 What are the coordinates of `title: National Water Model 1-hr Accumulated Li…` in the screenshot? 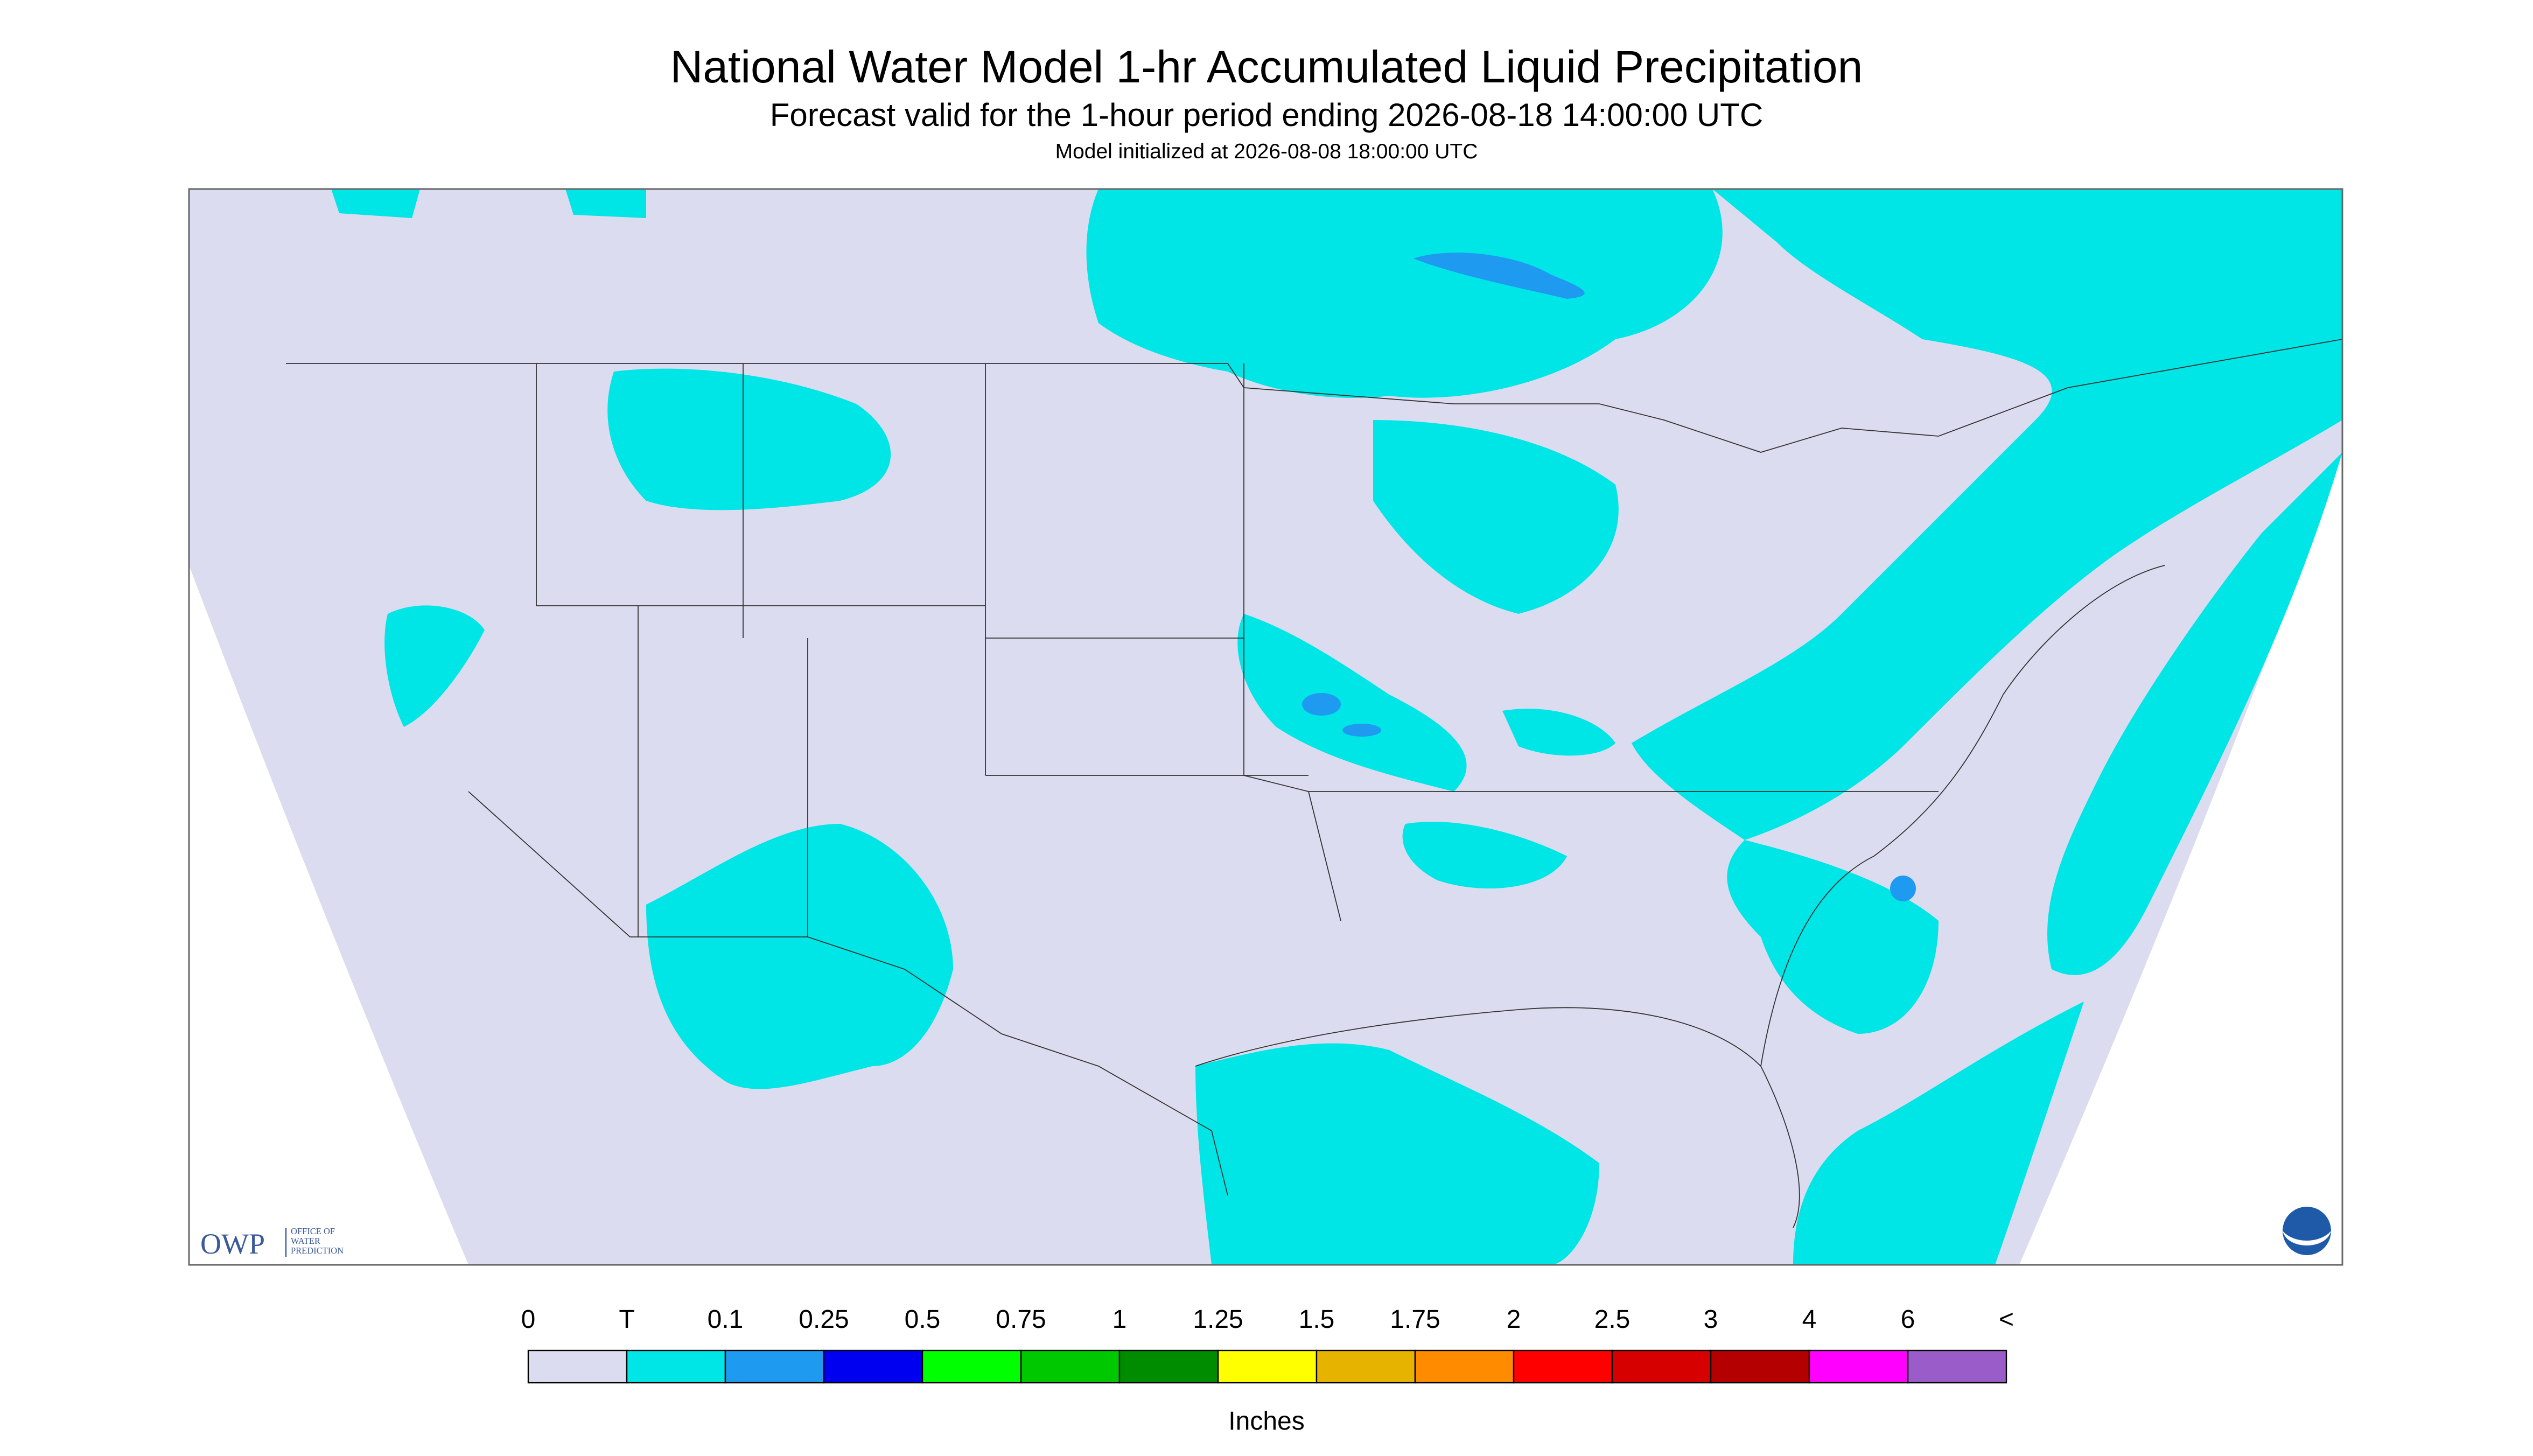 It's located at (1266, 66).